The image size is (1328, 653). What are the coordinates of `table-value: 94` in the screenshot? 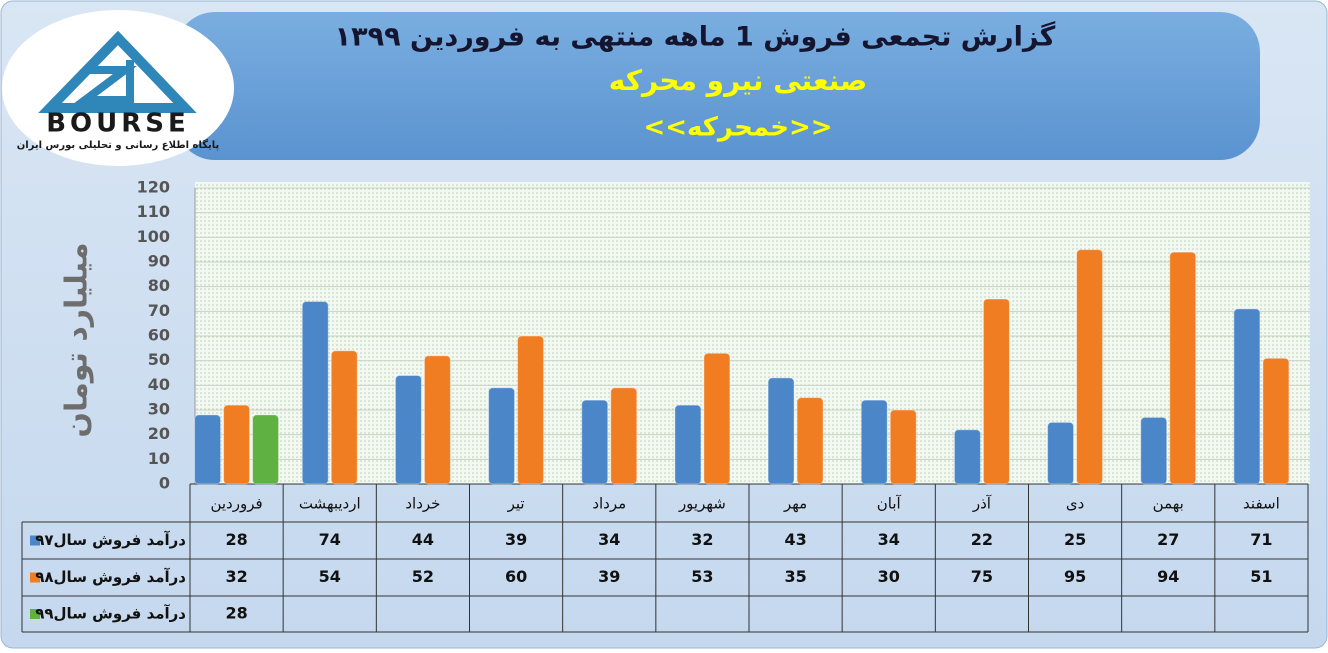 It's located at (1168, 576).